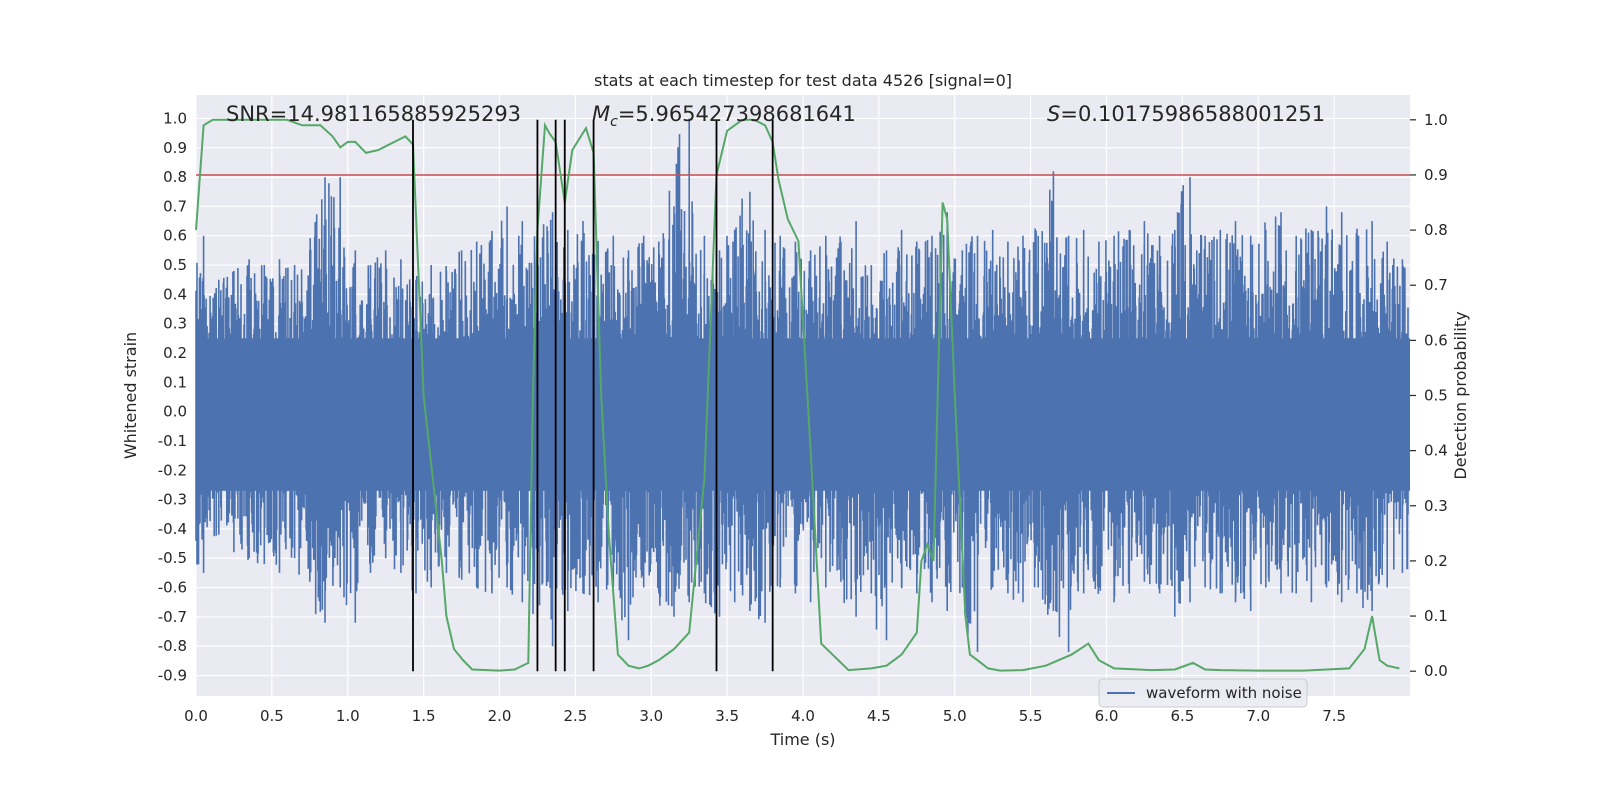  What do you see at coordinates (803, 716) in the screenshot?
I see `x-tick-label: 4.0` at bounding box center [803, 716].